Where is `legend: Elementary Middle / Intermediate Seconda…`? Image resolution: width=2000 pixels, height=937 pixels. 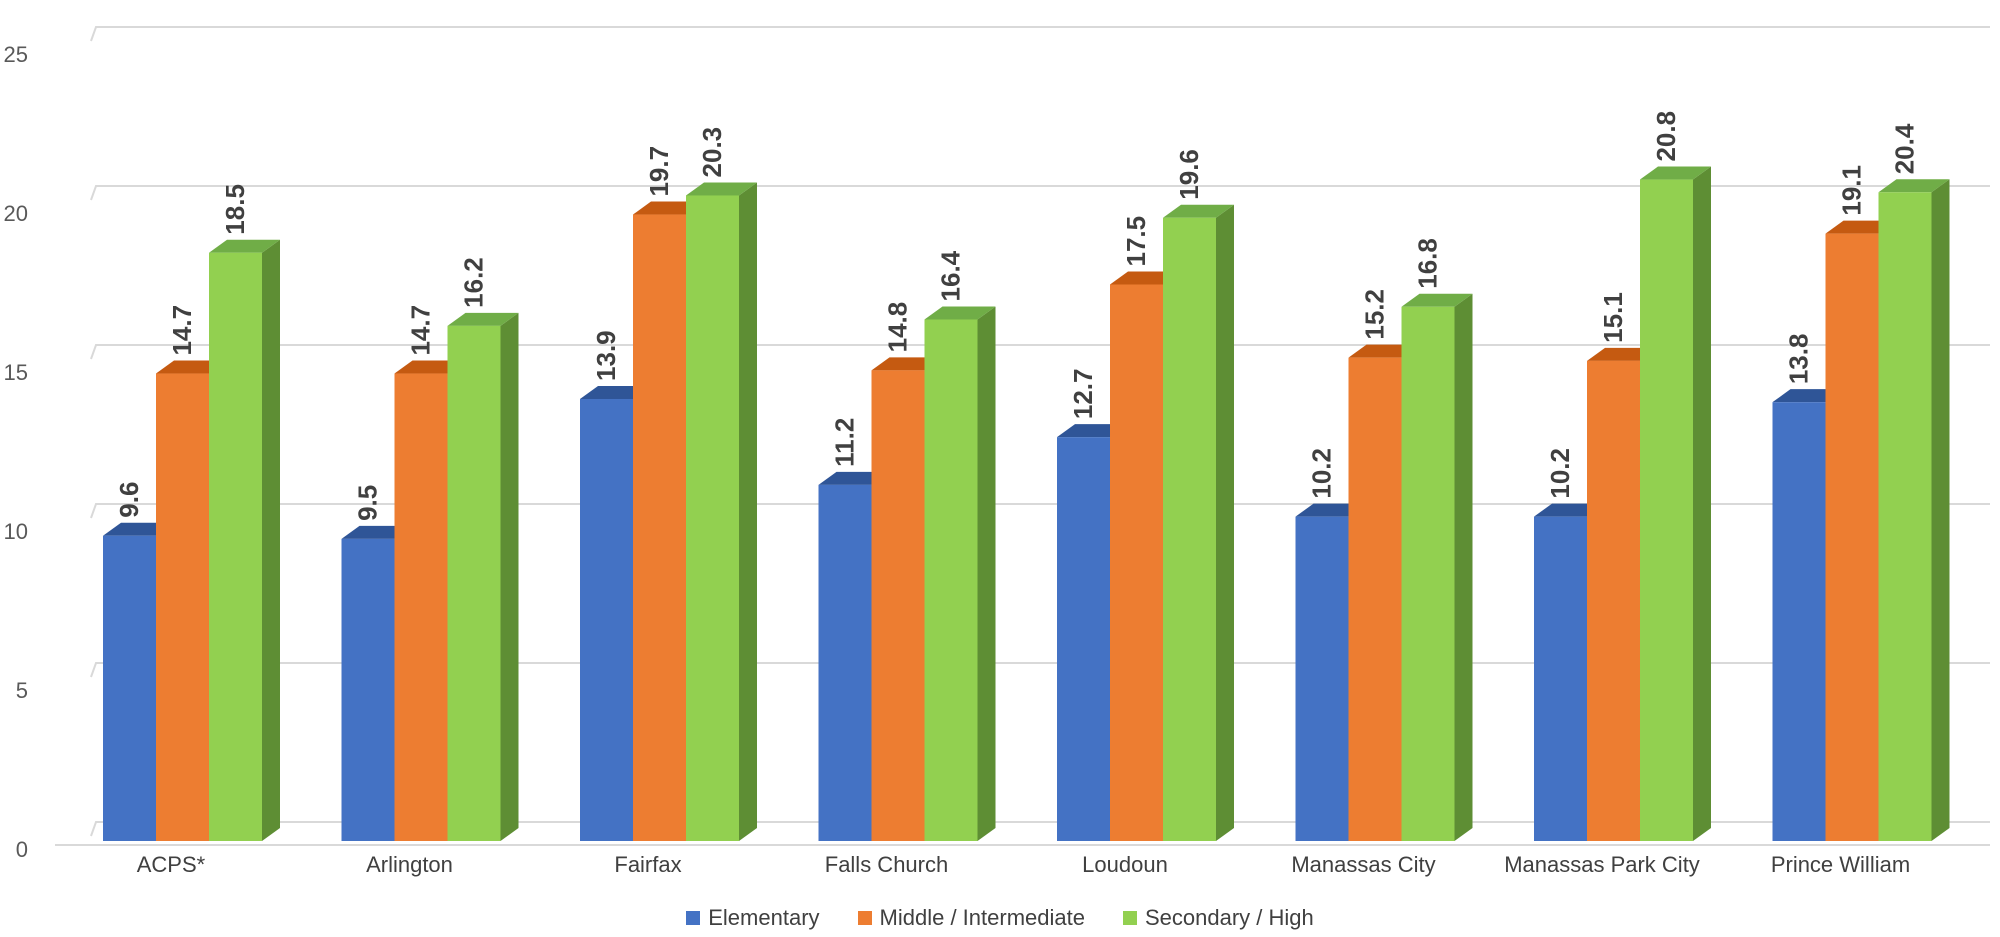
legend: Elementary Middle / Intermediate Seconda… is located at coordinates (1000, 918).